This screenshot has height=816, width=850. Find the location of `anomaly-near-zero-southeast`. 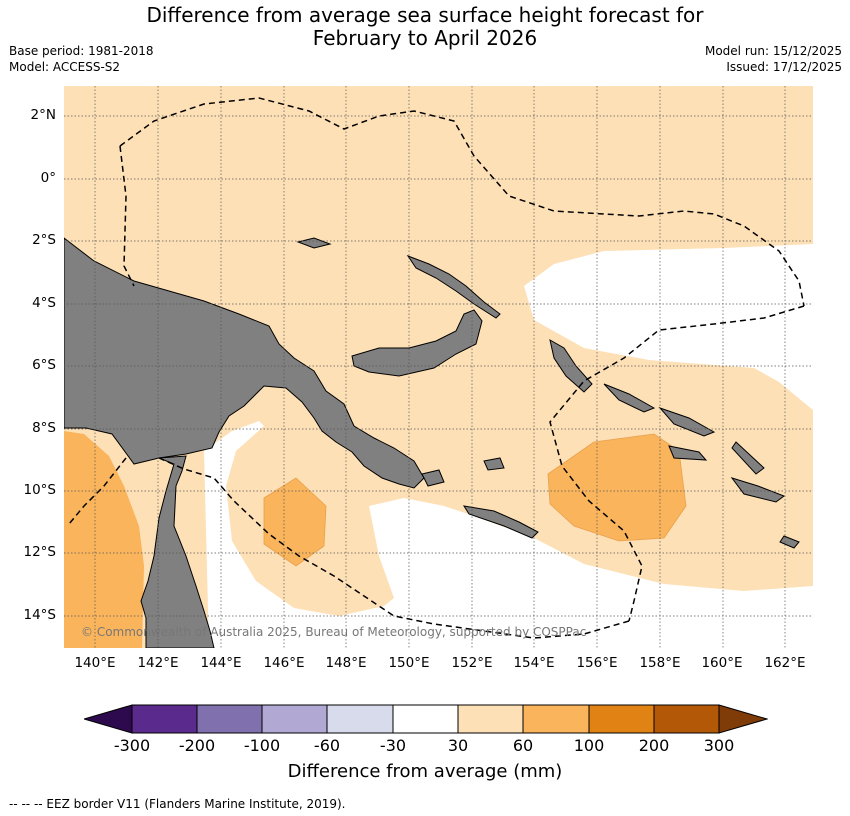

anomaly-near-zero-southeast is located at coordinates (639, 582).